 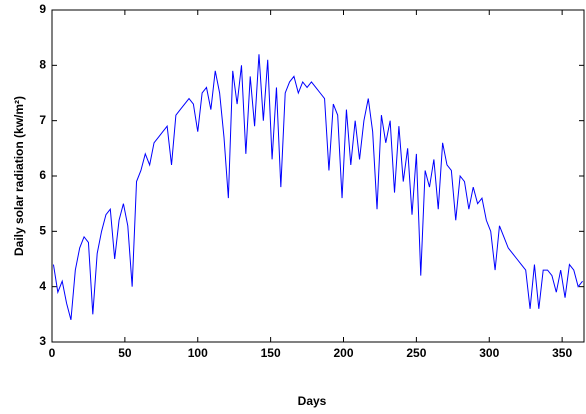 What do you see at coordinates (562, 353) in the screenshot?
I see `x-tick-label: 350` at bounding box center [562, 353].